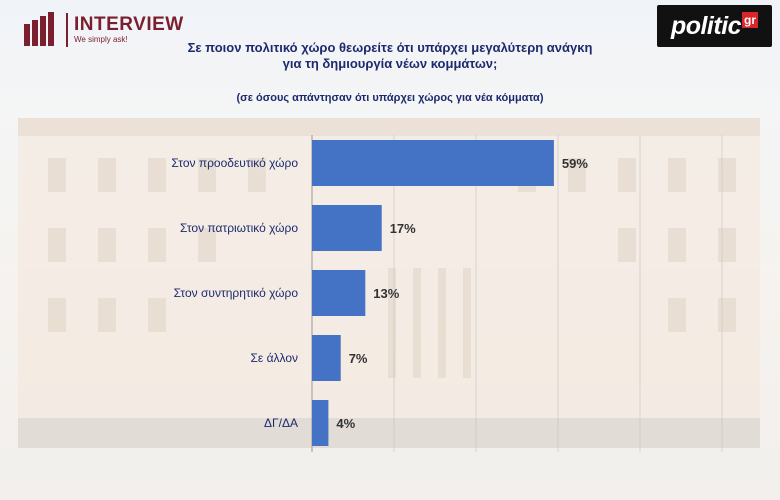 The image size is (780, 500). I want to click on value-label: 59%, so click(575, 163).